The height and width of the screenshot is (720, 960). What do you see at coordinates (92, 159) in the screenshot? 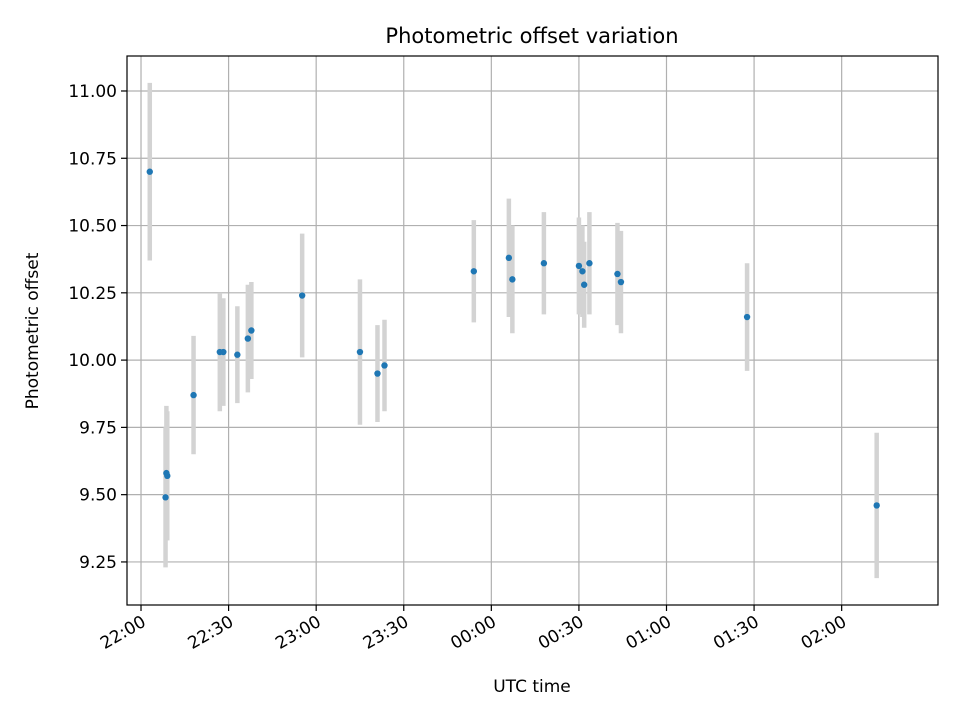
I see `y-tick-label: 10.75` at bounding box center [92, 159].